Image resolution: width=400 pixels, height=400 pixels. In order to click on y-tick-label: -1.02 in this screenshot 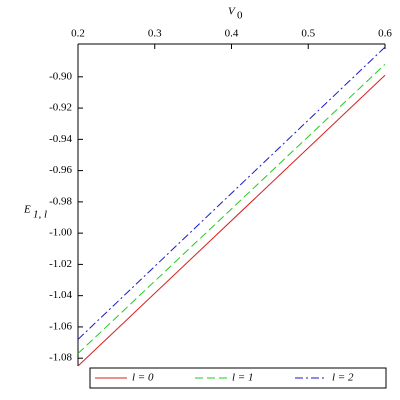, I will do `click(60, 264)`.